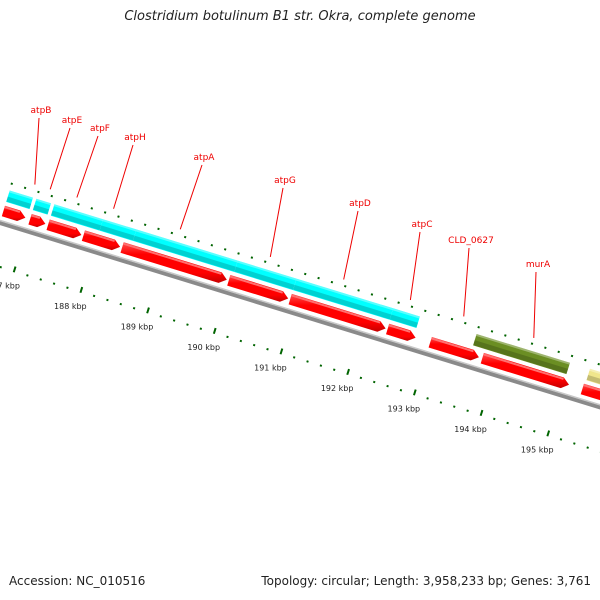 Image resolution: width=600 pixels, height=600 pixels. Describe the element at coordinates (72, 121) in the screenshot. I see `gene-label-atpe: atpE` at that location.